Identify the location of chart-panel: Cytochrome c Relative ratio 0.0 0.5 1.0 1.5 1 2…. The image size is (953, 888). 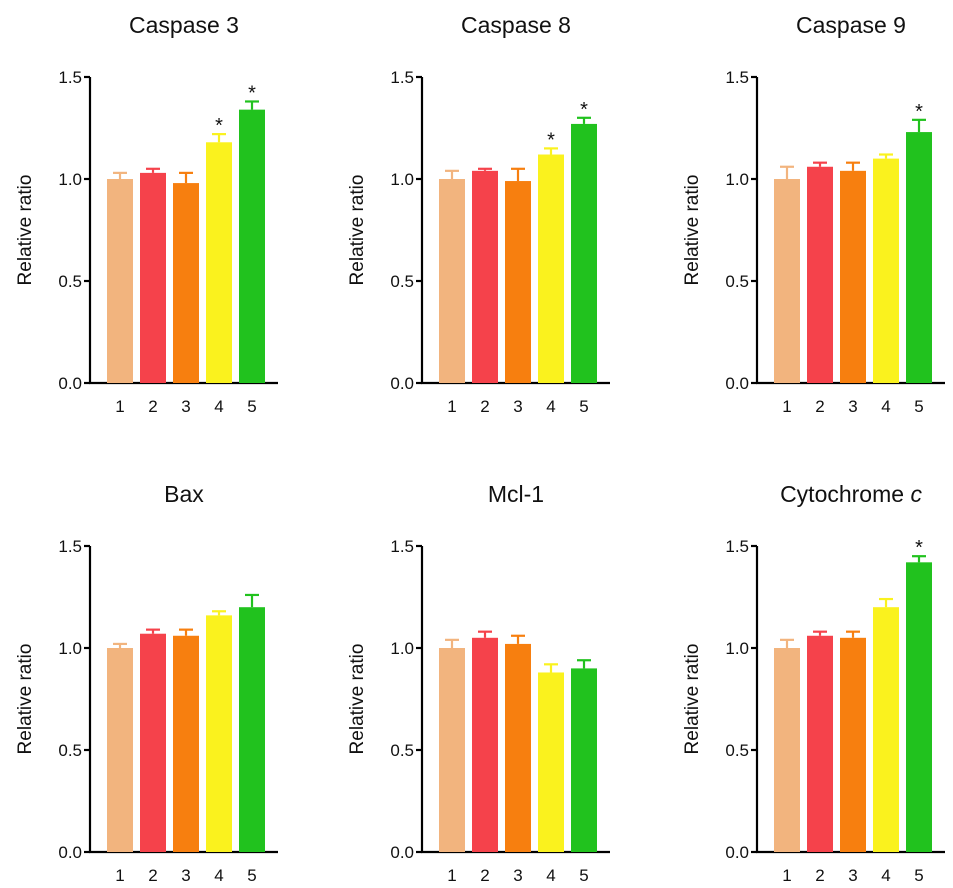
(813, 683).